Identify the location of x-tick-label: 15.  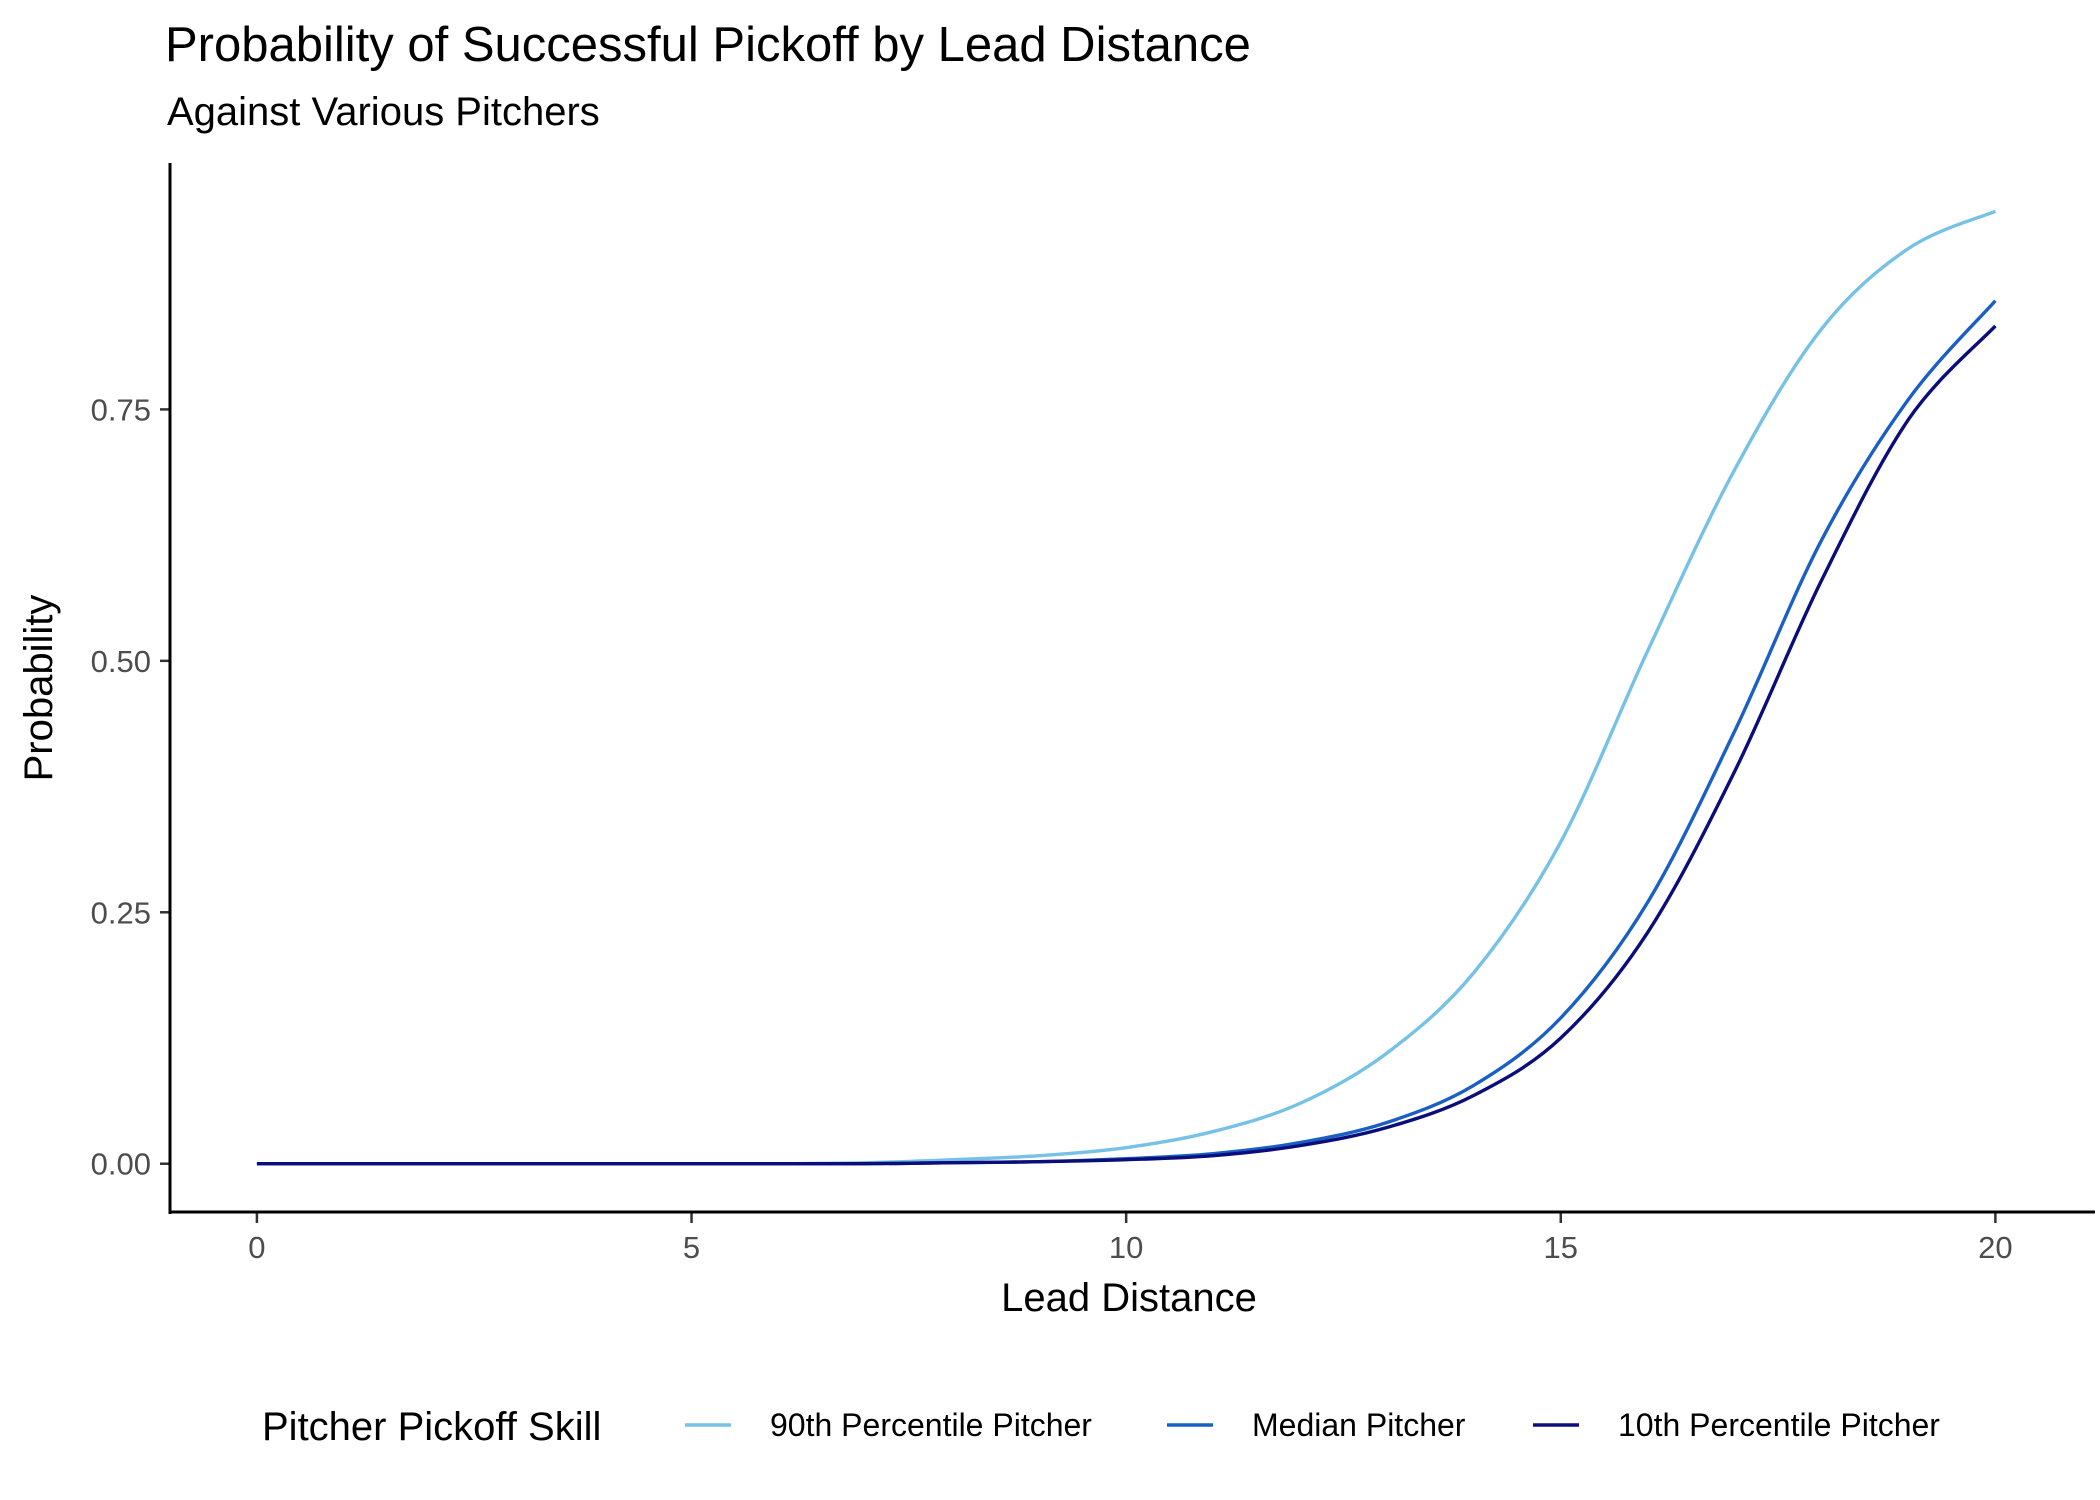
(1561, 1247).